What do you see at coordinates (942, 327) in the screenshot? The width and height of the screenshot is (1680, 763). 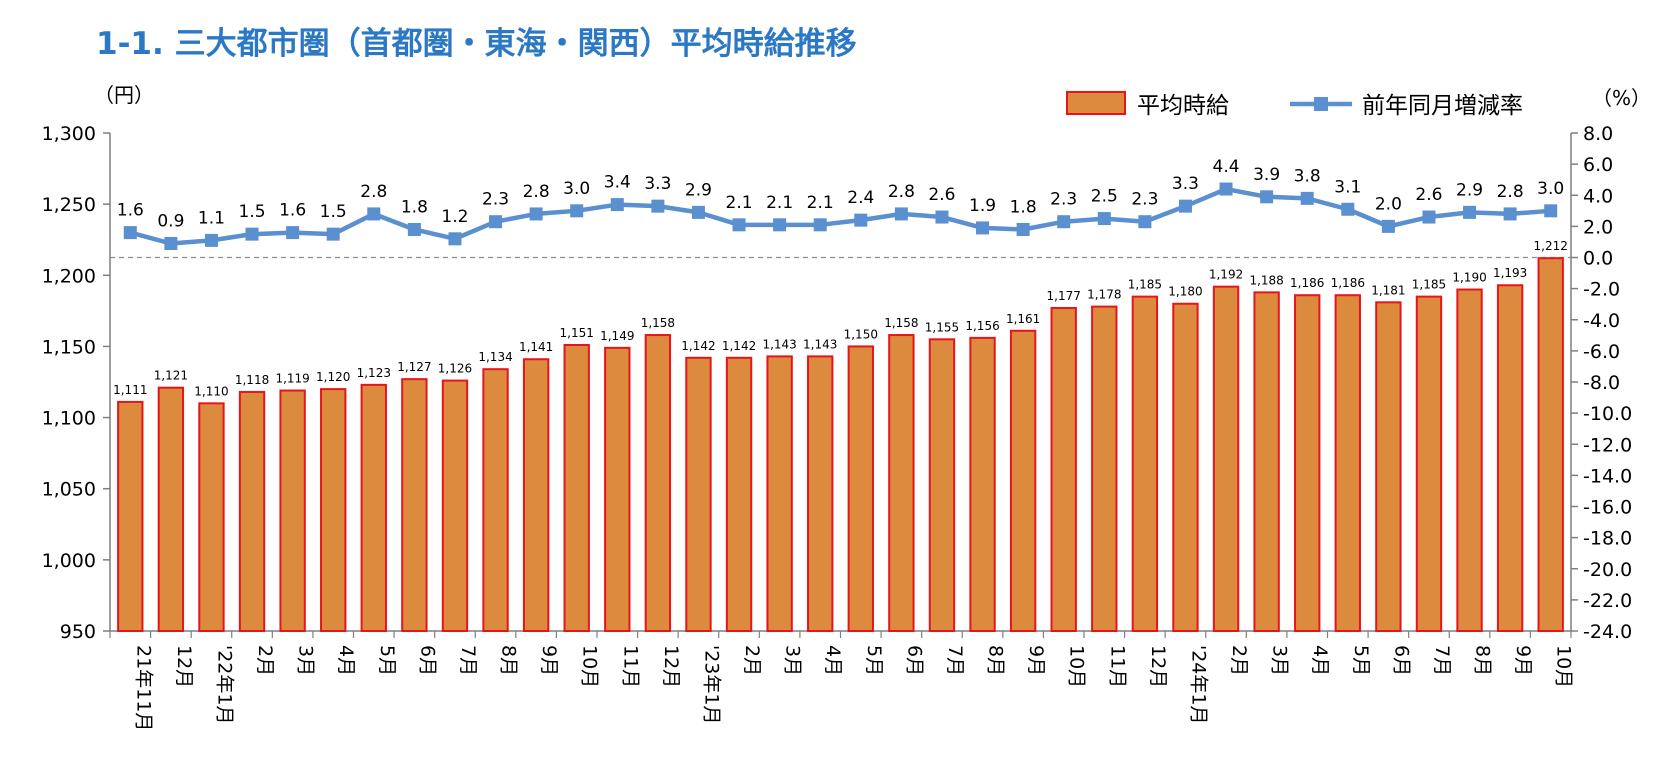 I see `bar-value-label: 1,155` at bounding box center [942, 327].